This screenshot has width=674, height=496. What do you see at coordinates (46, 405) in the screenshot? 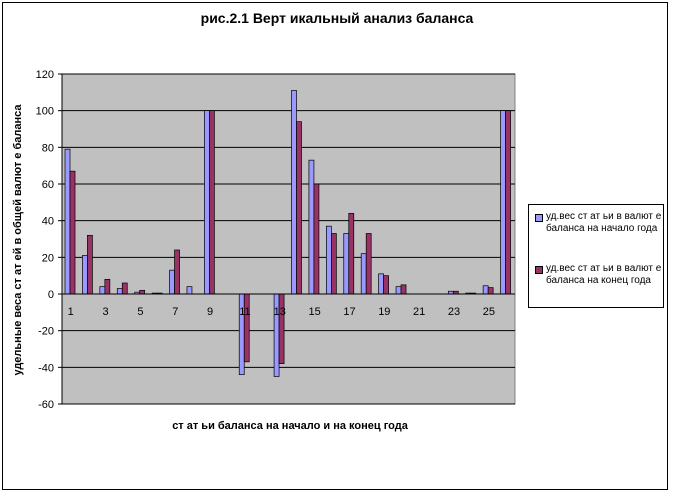
I see `y-tick-label: -60` at bounding box center [46, 405].